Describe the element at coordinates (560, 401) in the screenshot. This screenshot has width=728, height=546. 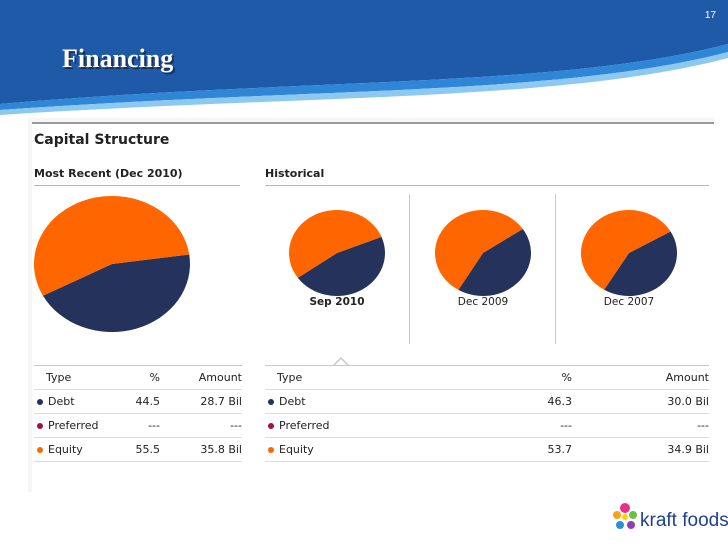
I see `row-pct: 46.3` at that location.